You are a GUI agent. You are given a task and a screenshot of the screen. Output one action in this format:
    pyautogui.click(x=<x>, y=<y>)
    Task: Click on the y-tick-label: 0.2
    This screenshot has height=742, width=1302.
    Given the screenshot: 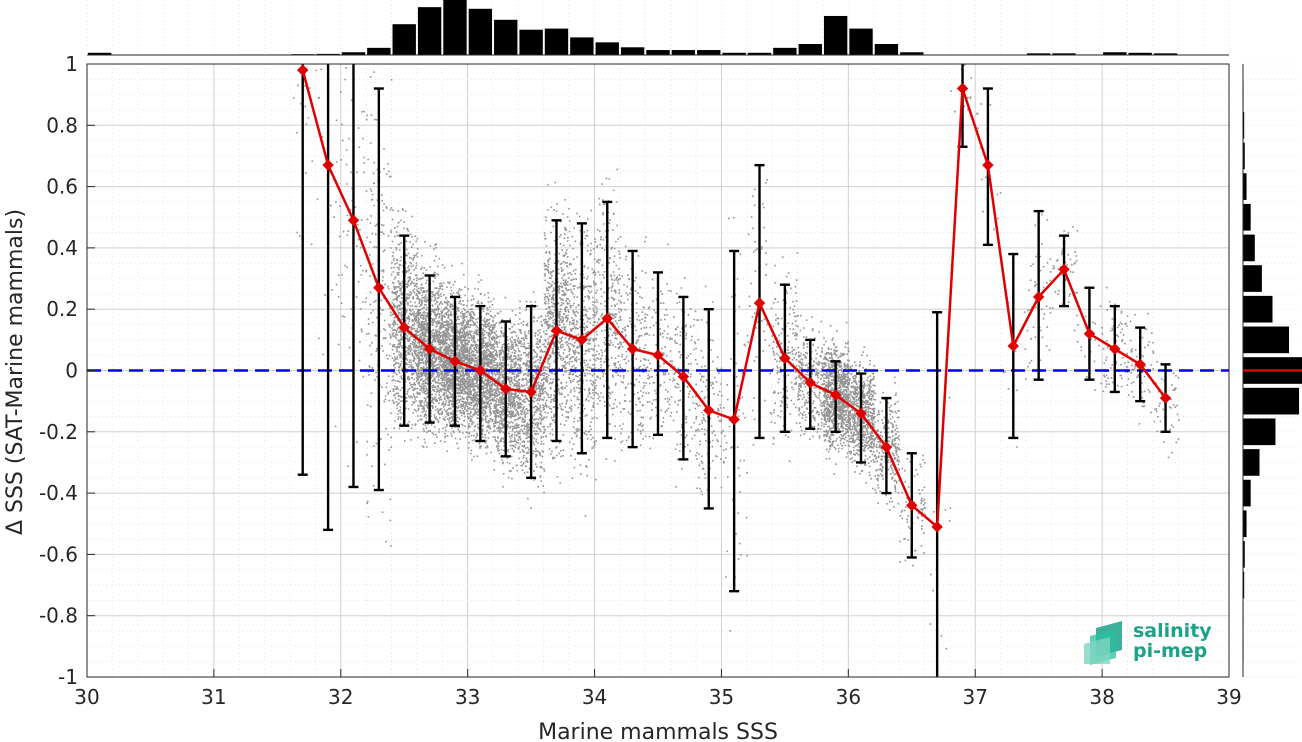 What is the action you would take?
    pyautogui.click(x=62, y=309)
    